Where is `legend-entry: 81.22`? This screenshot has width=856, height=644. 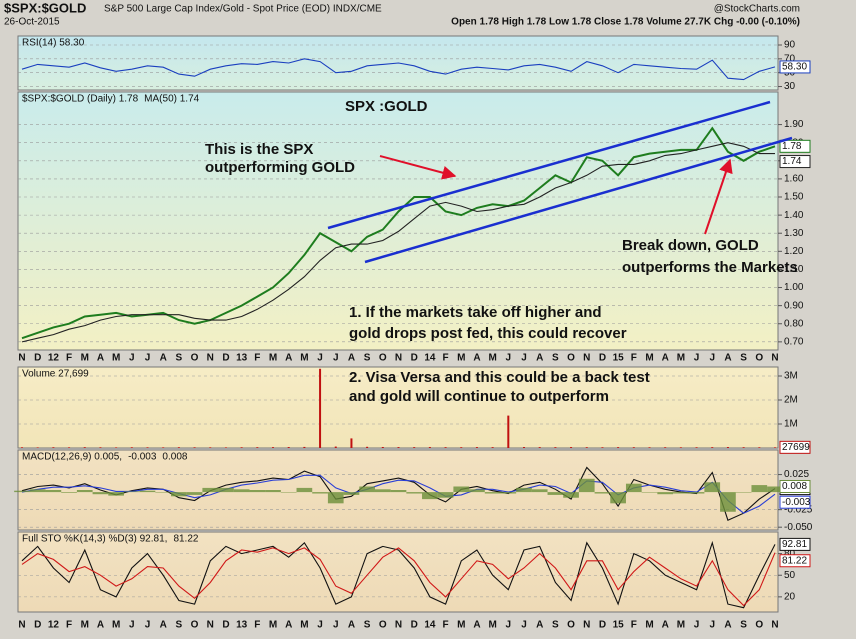
legend-entry: 81.22 is located at coordinates (185, 539).